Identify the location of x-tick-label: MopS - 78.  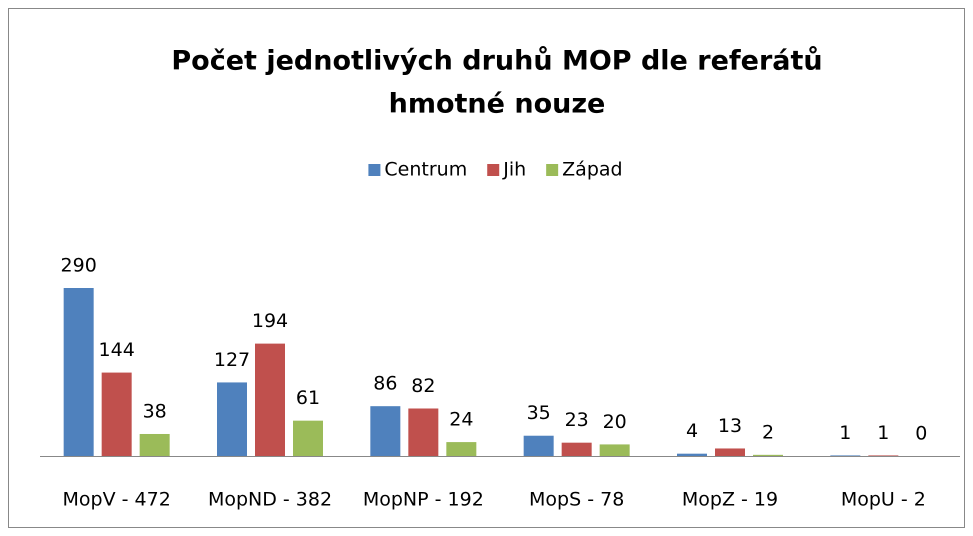
(576, 500).